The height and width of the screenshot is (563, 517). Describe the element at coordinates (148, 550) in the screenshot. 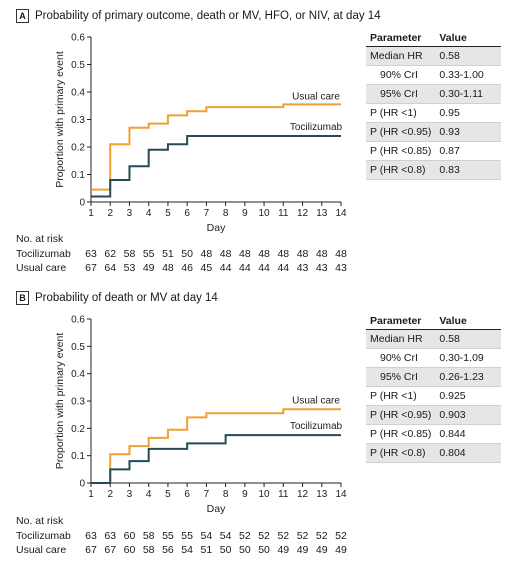

I see `risk-count: 58` at that location.